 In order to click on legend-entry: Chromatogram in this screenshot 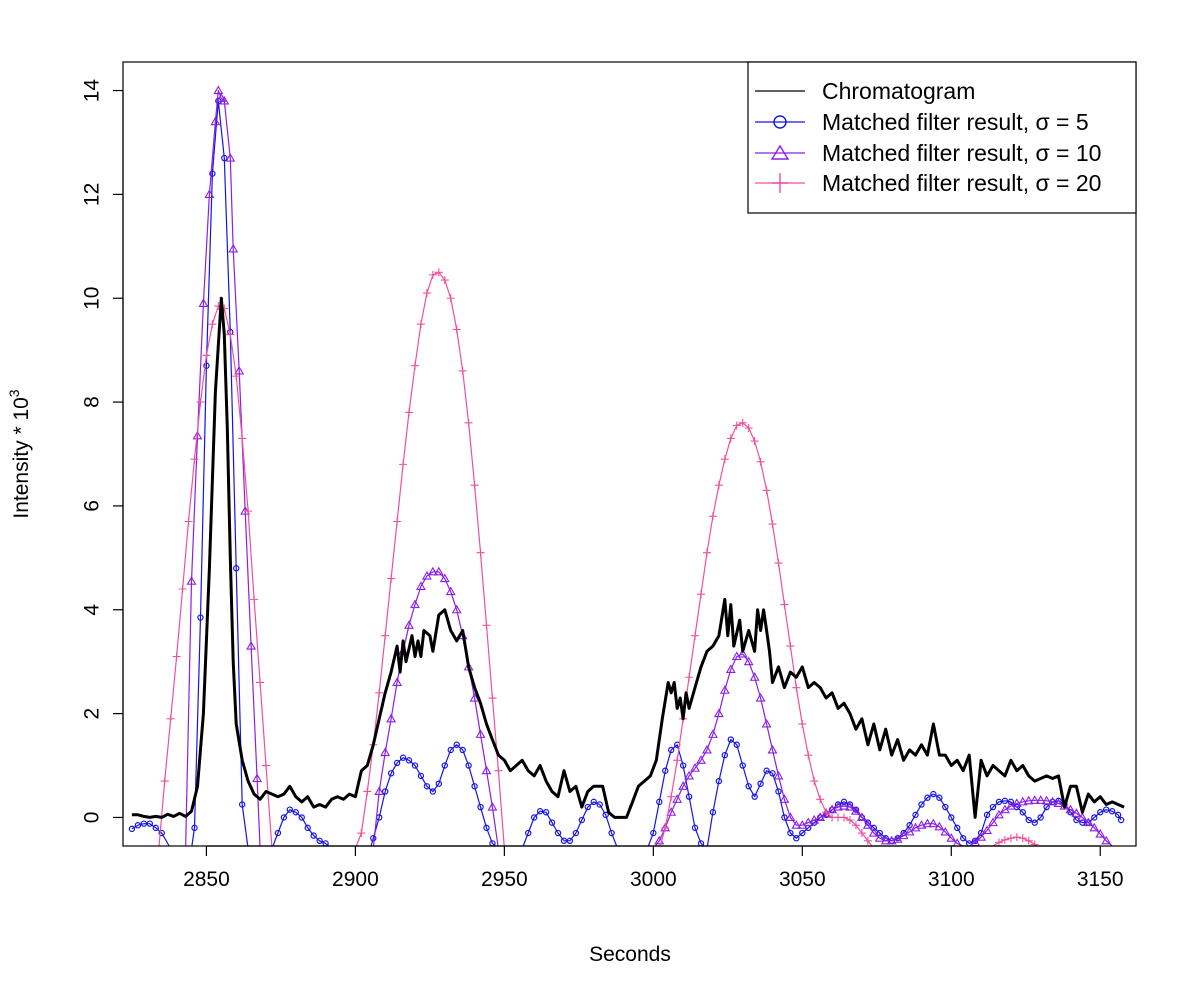, I will do `click(865, 91)`.